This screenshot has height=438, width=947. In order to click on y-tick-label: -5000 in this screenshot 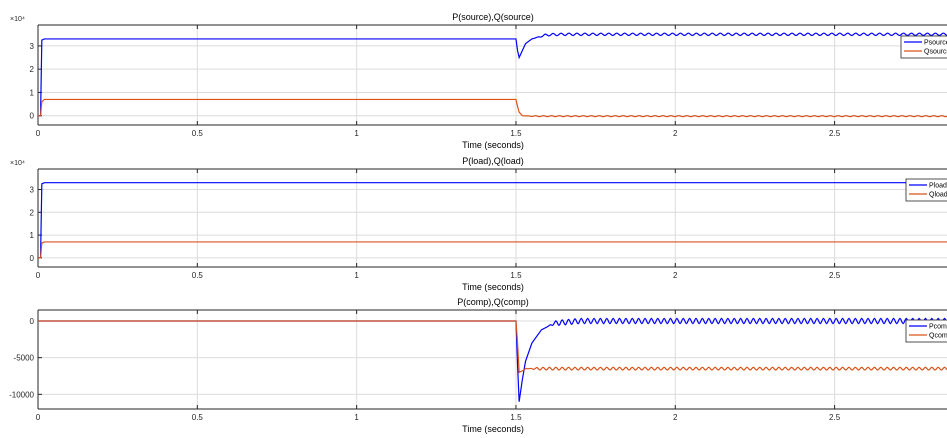, I will do `click(24, 358)`.